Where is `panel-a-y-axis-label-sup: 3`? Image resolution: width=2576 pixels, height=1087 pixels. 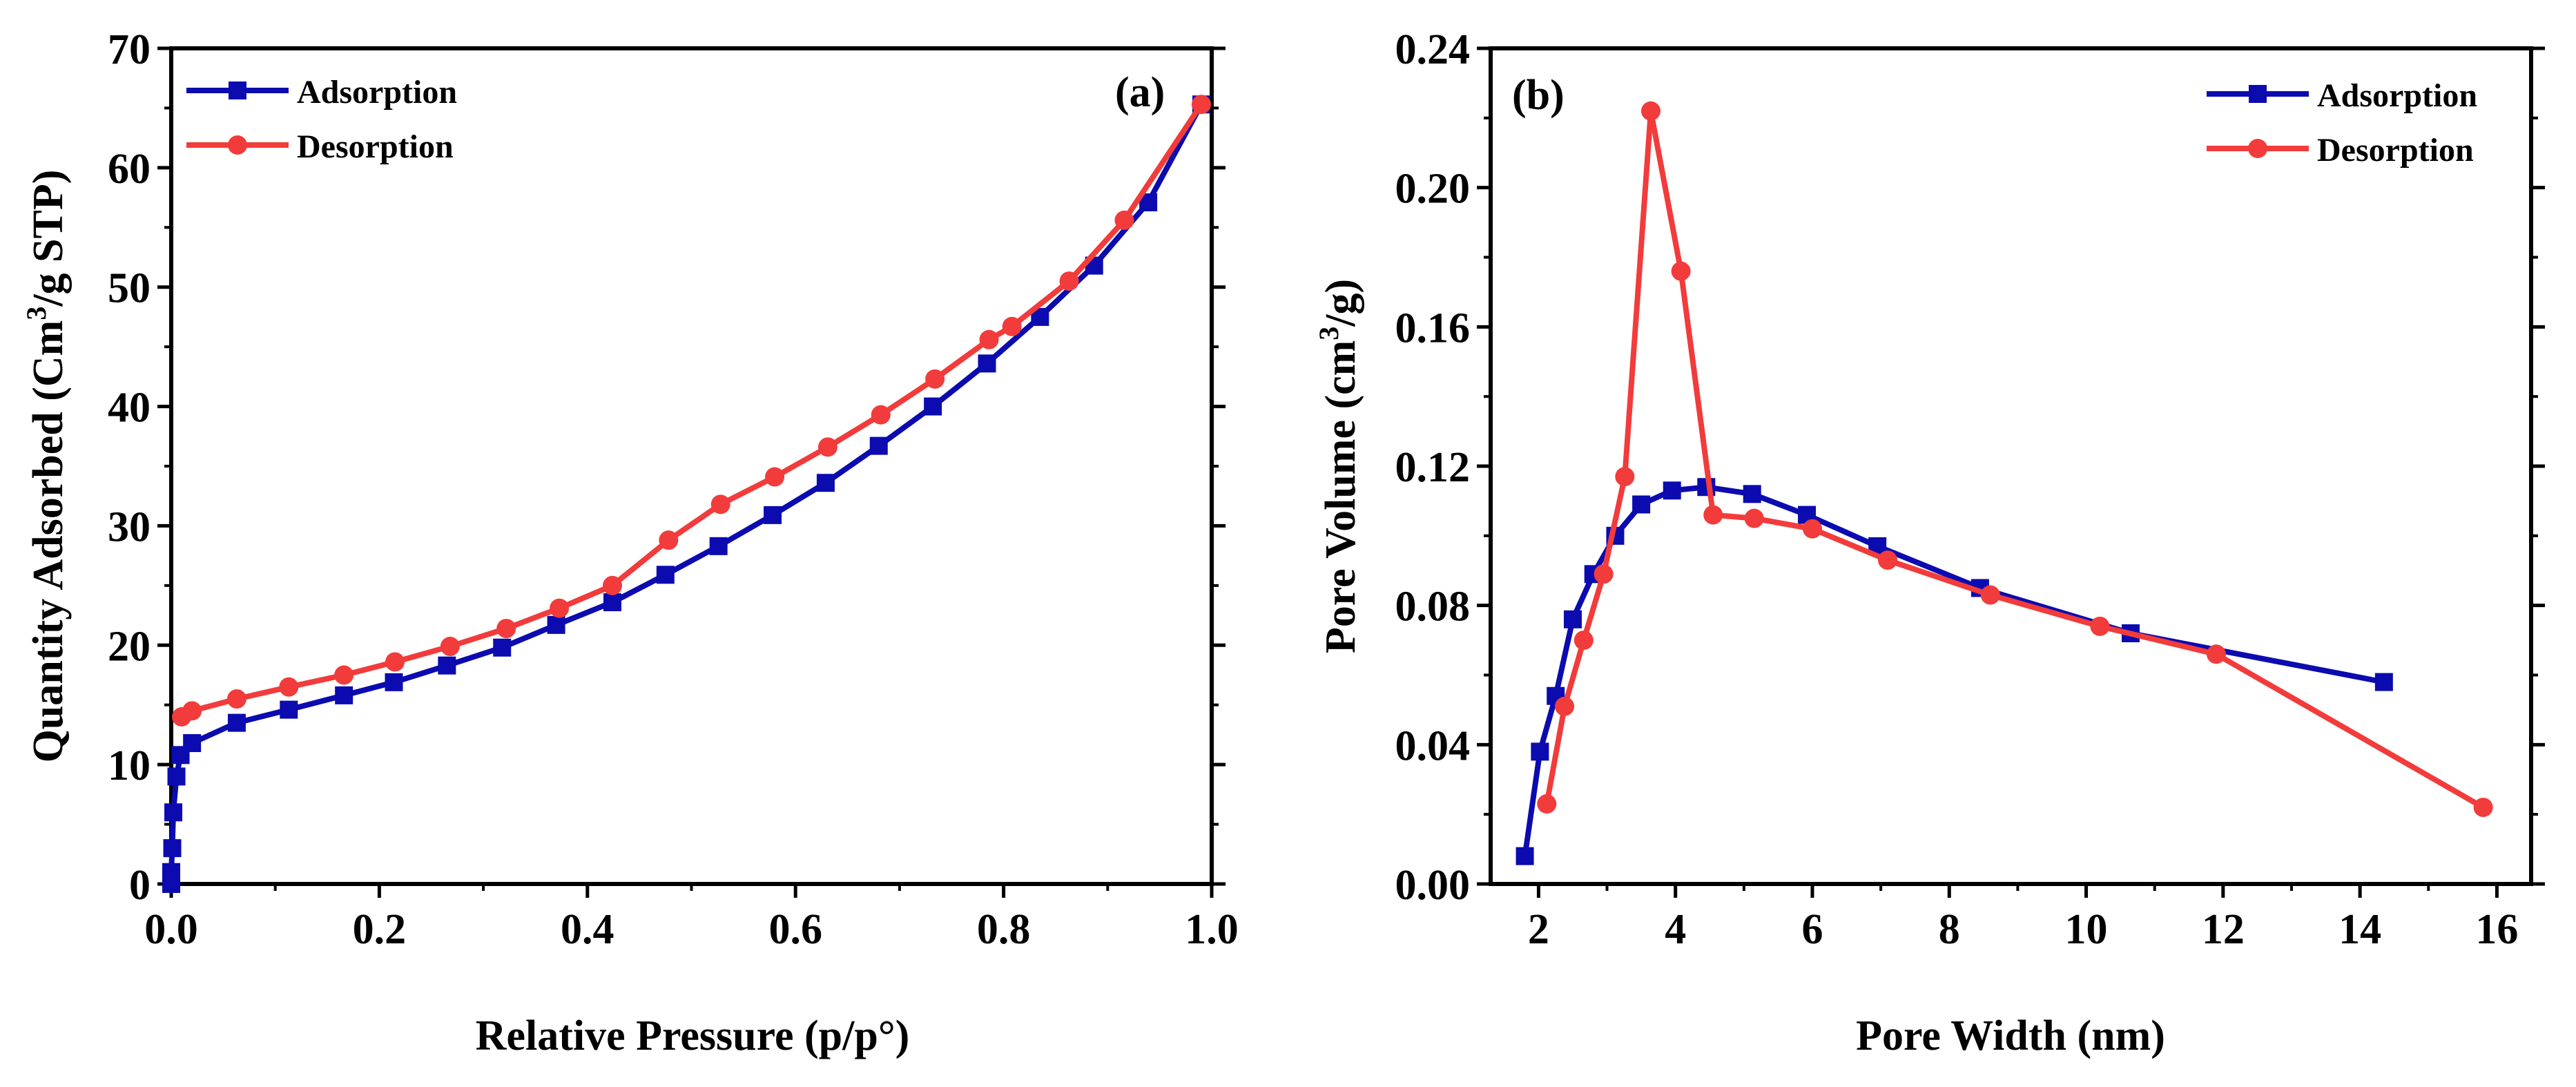
panel-a-y-axis-label-sup: 3 is located at coordinates (36, 313).